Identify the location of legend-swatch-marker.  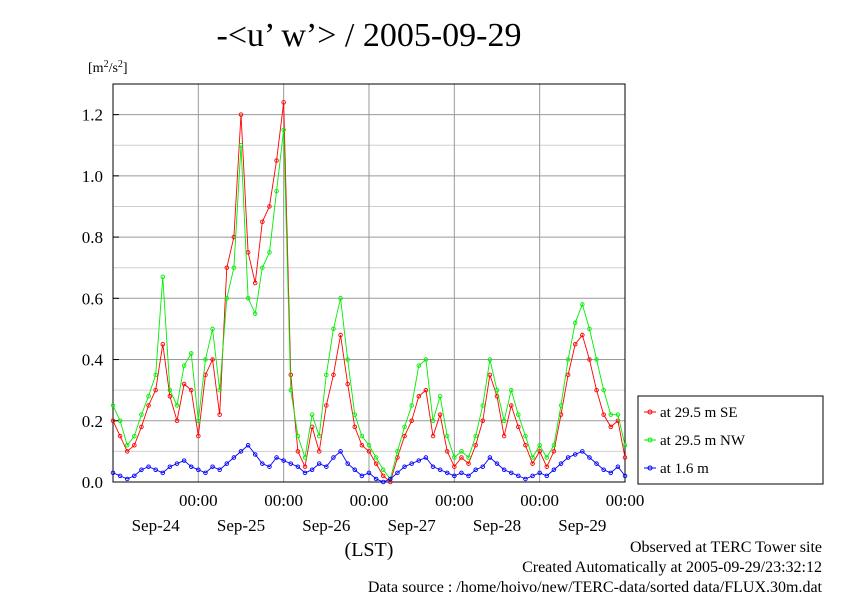
(650, 412).